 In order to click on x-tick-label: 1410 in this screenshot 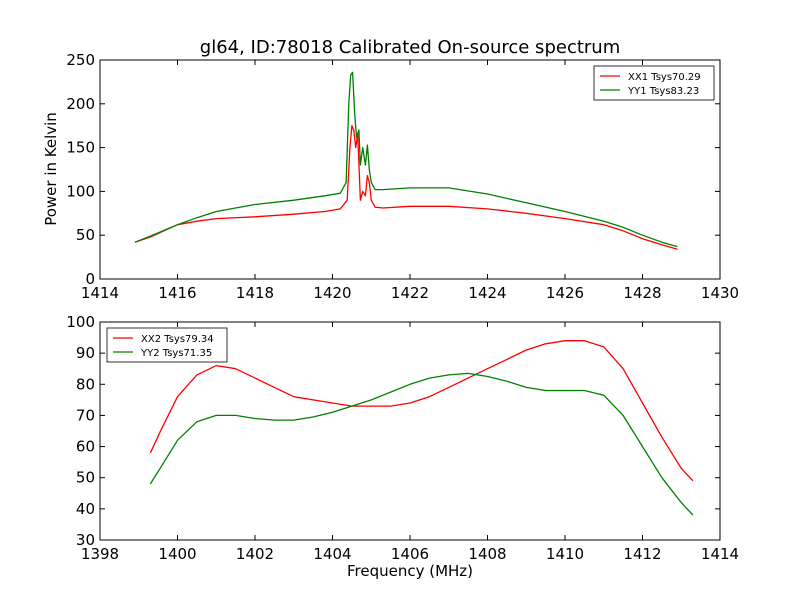, I will do `click(565, 554)`.